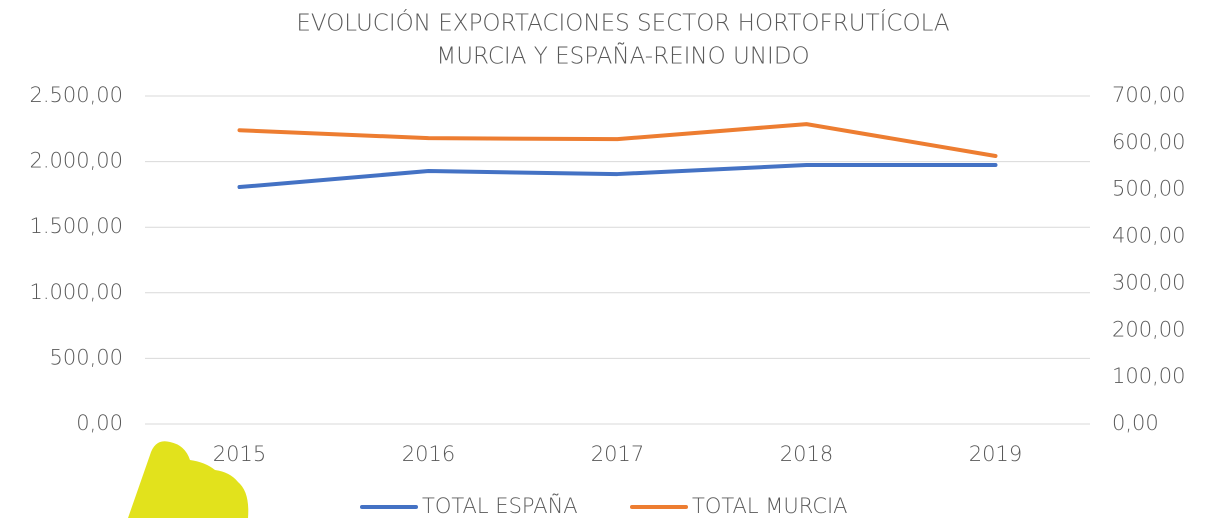 Image resolution: width=1206 pixels, height=518 pixels. I want to click on x-tick-label: 2018, so click(806, 454).